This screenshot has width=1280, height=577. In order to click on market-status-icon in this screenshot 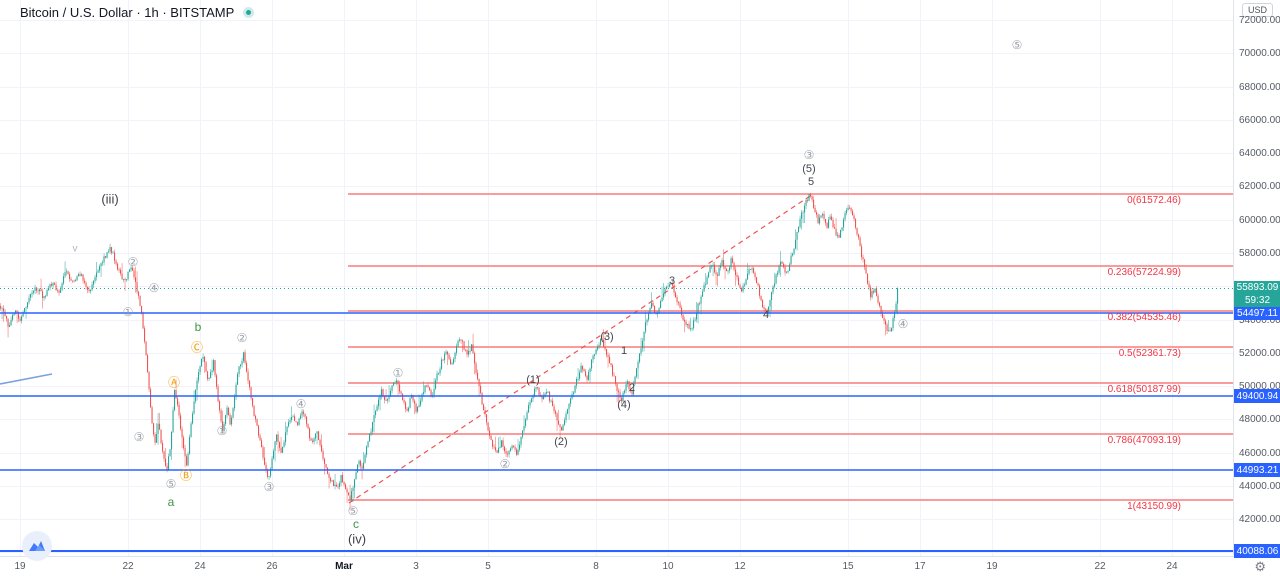, I will do `click(249, 12)`.